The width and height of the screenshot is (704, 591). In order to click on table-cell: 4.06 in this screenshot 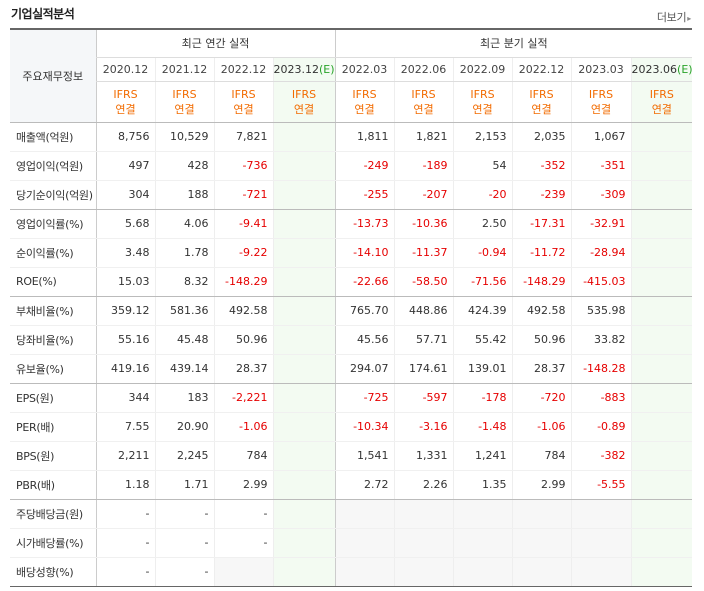, I will do `click(184, 224)`.